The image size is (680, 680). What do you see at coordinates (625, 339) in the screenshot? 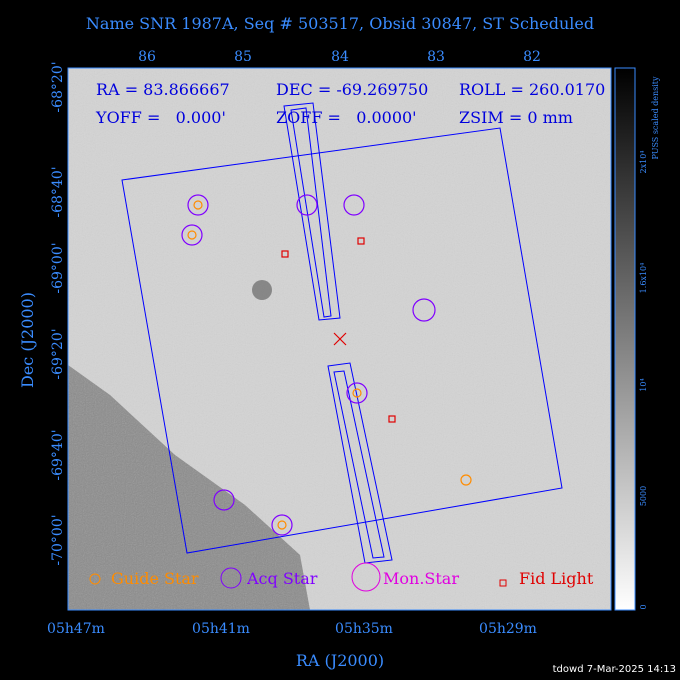
I see `colorbar` at bounding box center [625, 339].